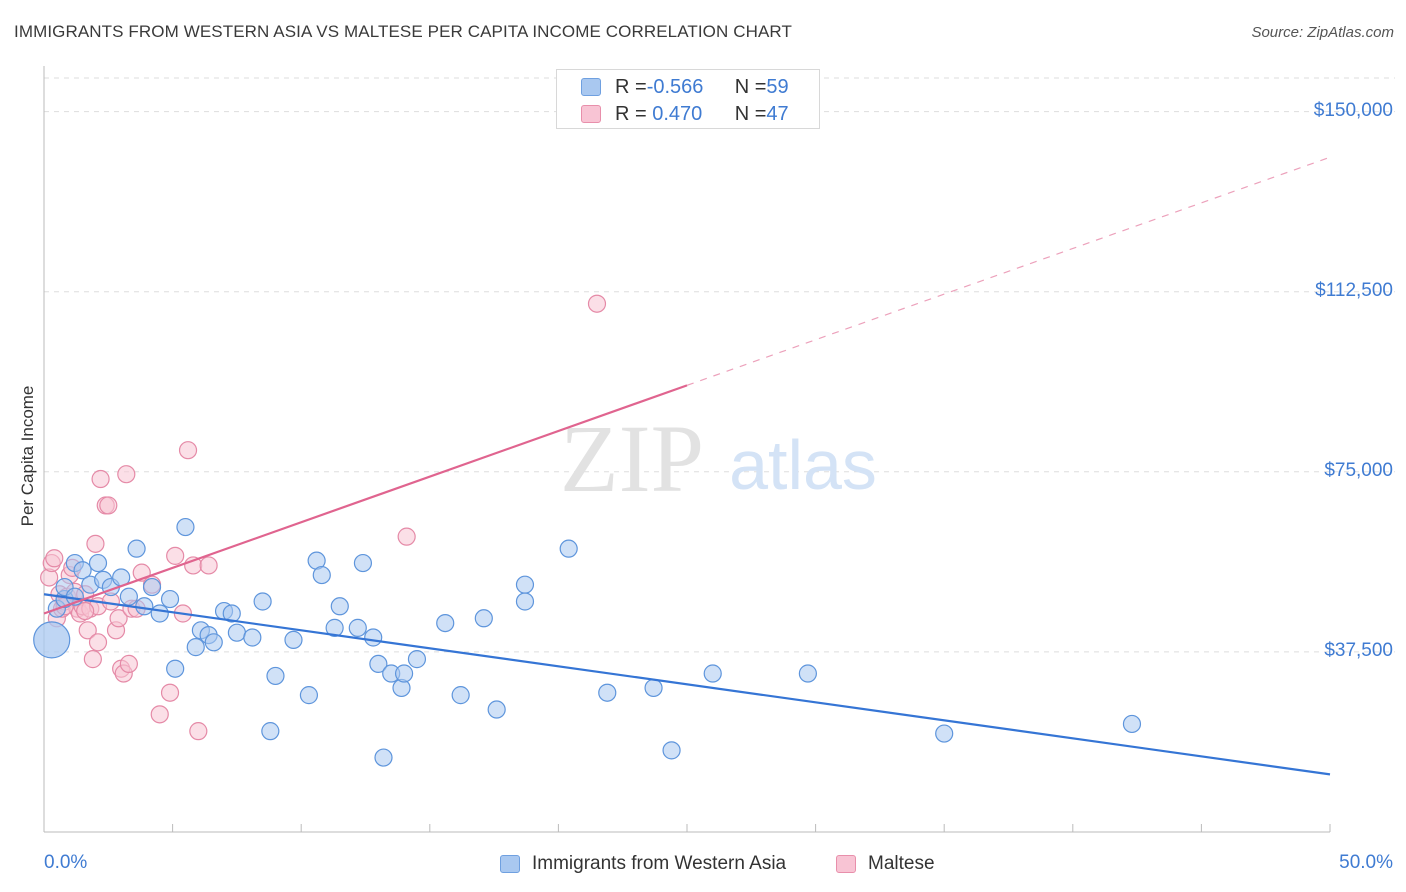 This screenshot has width=1406, height=892. Describe the element at coordinates (675, 86) in the screenshot. I see `r-value: -0.566` at that location.